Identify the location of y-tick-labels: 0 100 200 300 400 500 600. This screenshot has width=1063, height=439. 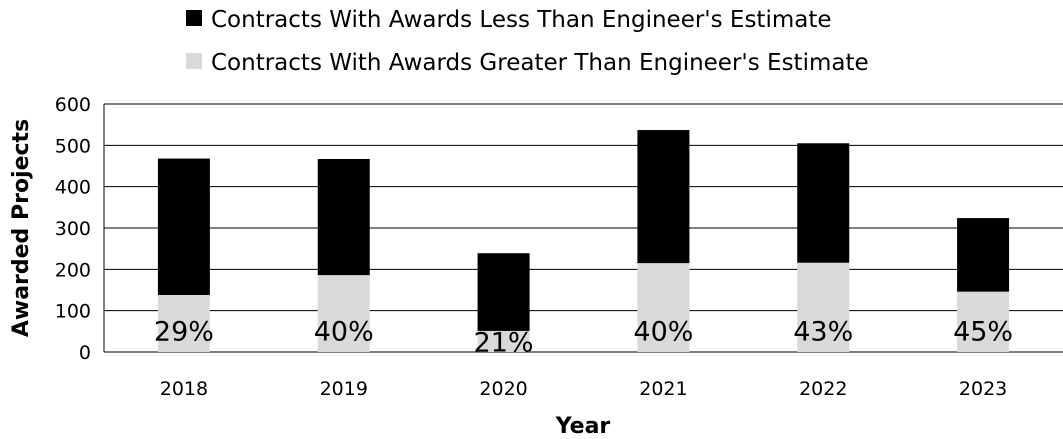
(73, 229).